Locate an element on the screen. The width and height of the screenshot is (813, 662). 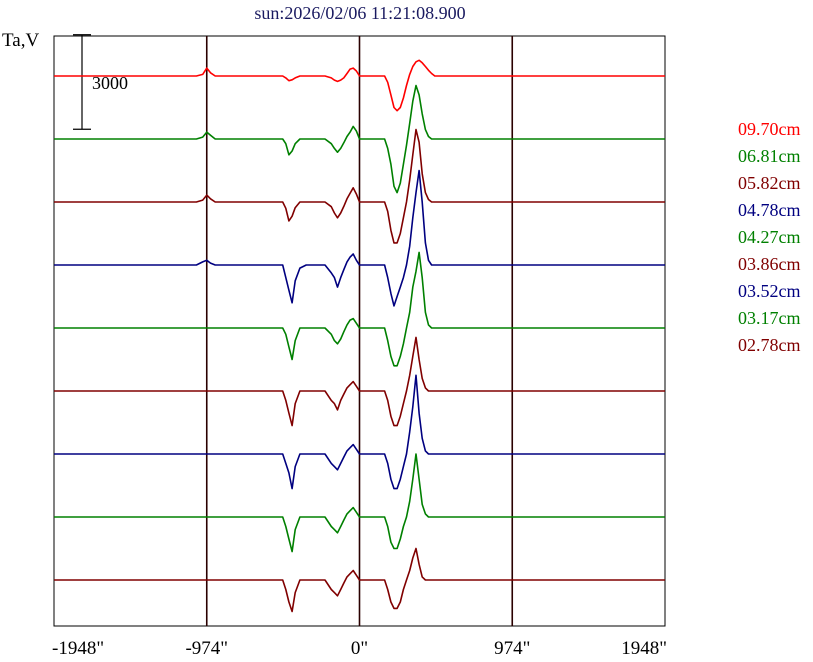
legend-item: 09.70cm is located at coordinates (769, 129).